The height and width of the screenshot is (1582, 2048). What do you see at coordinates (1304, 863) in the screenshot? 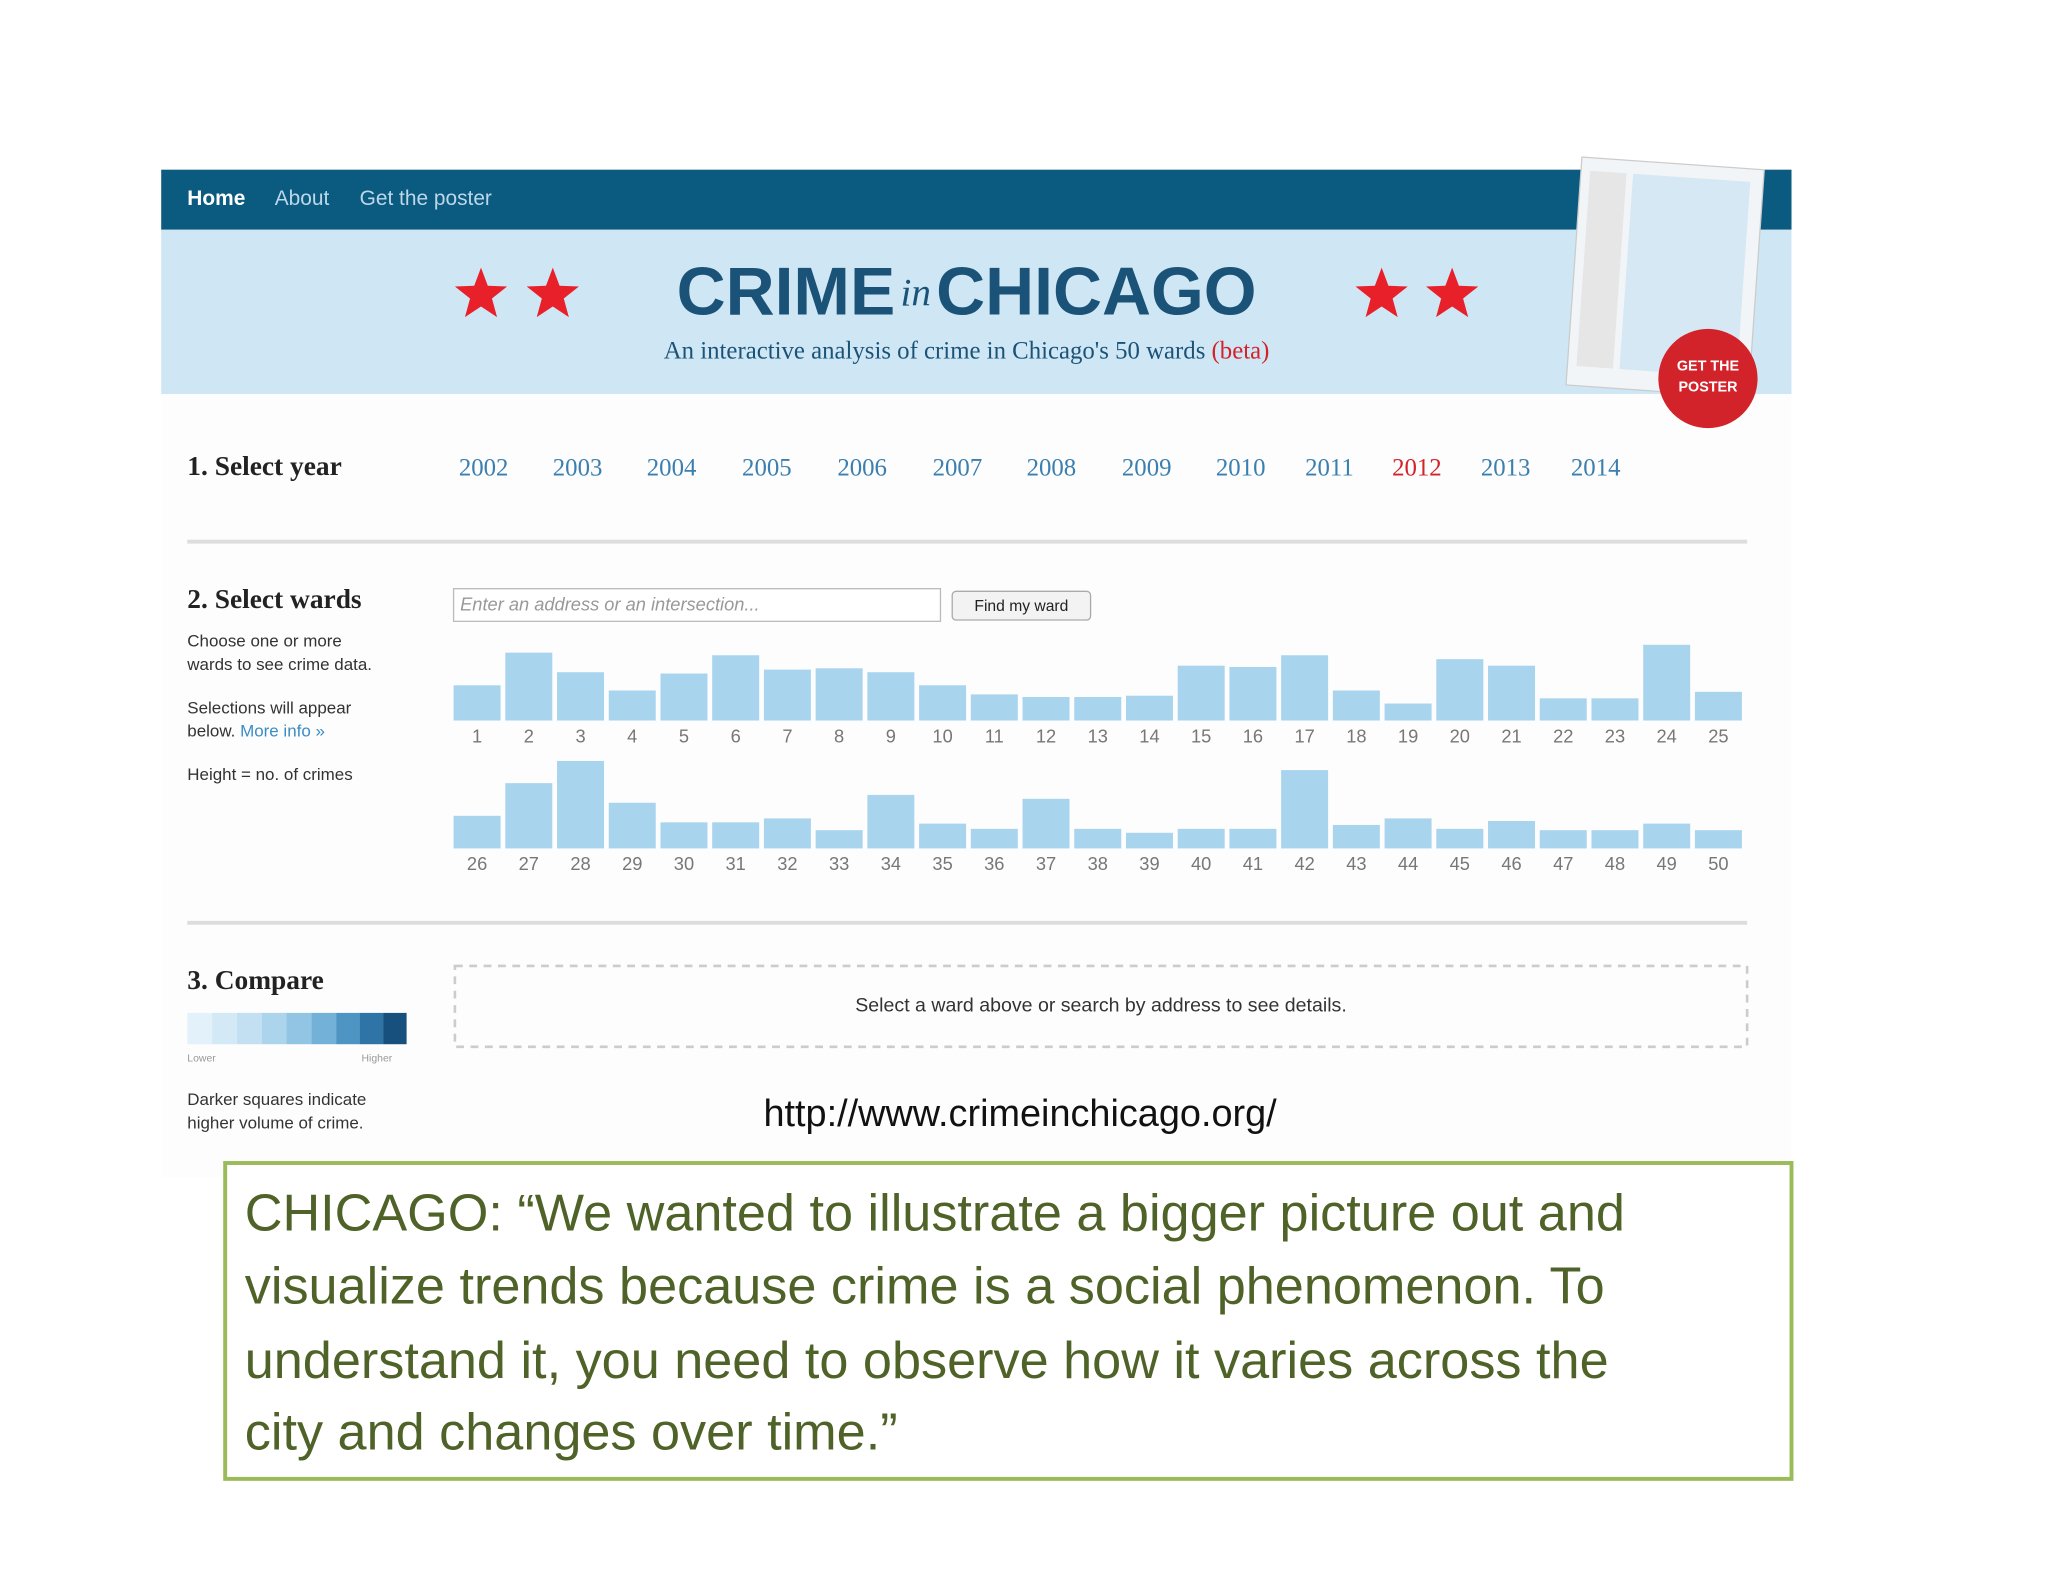
I see `ward-label: 42` at bounding box center [1304, 863].